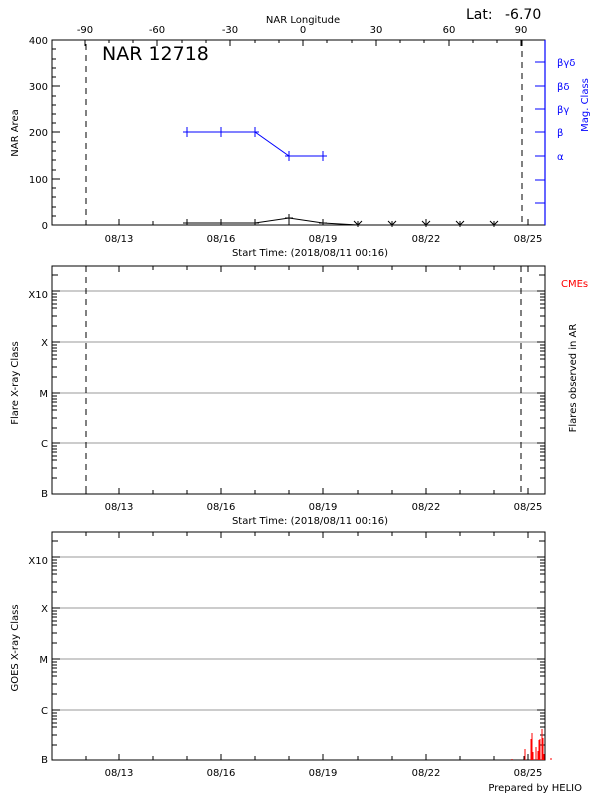 The width and height of the screenshot is (600, 800). I want to click on goes-bottom-date-ticks, so click(307, 757).